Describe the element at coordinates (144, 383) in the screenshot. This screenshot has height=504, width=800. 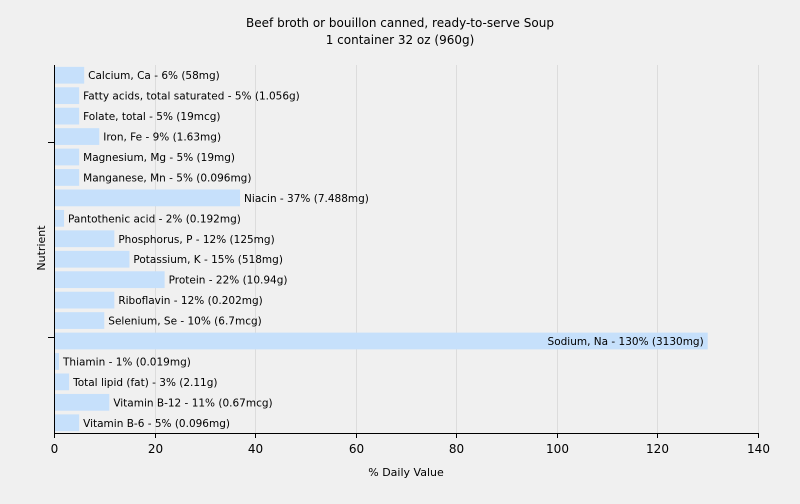
I see `bar-label: Total lipid (fat) - 3% (2.11g)` at that location.